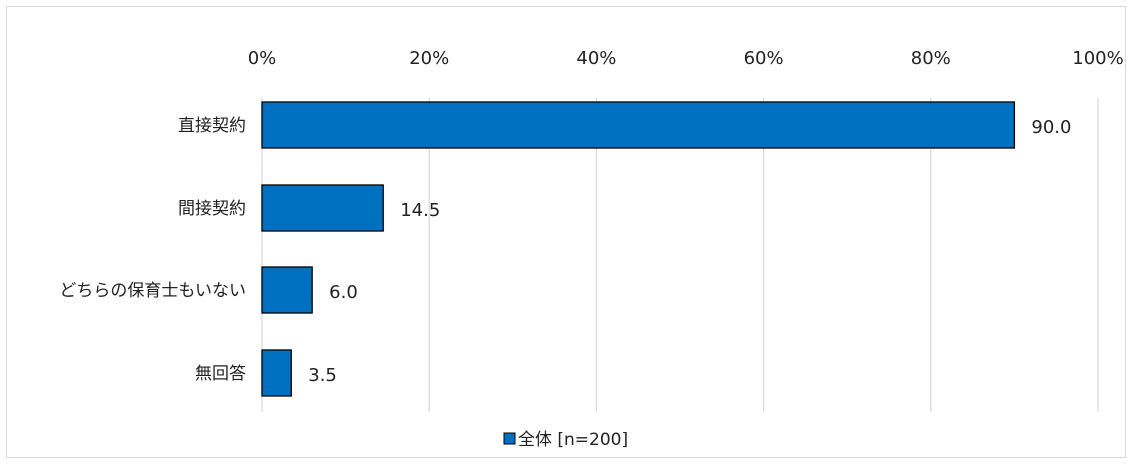 This screenshot has height=468, width=1134. What do you see at coordinates (152, 291) in the screenshot?
I see `category-label: どちらの保育士もいない` at bounding box center [152, 291].